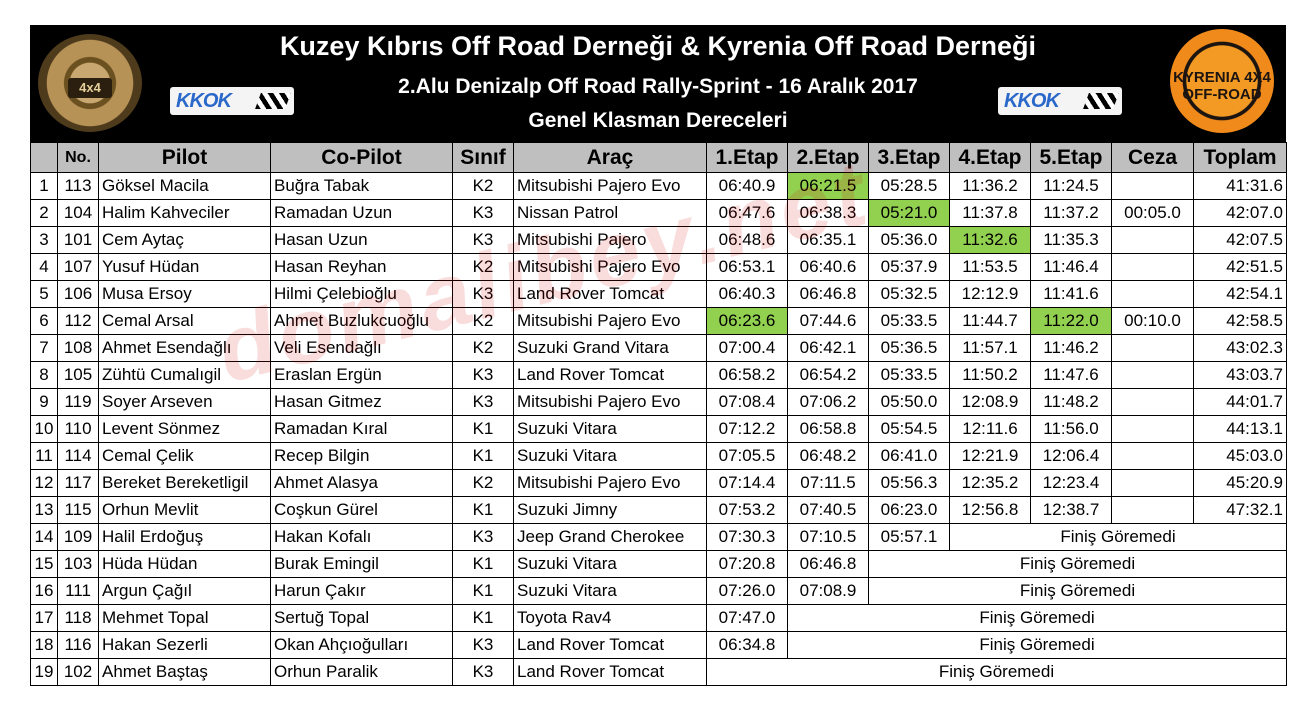  I want to click on column-header: Araç, so click(610, 157).